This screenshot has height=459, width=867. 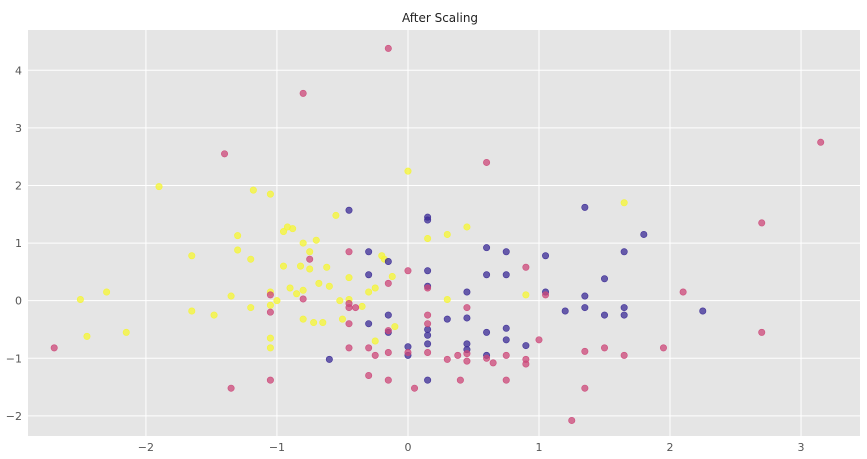 I want to click on y-tick-label: 3, so click(x=18, y=128).